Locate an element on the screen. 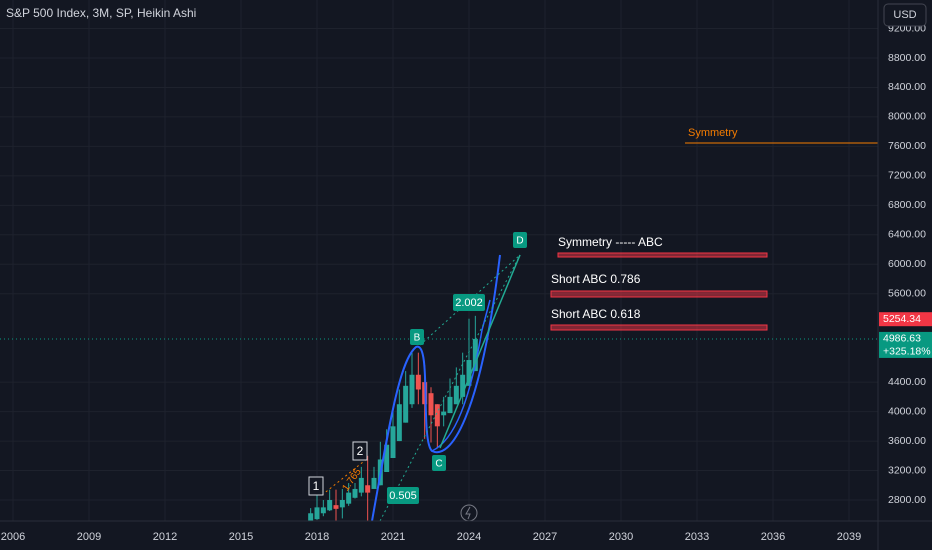 The height and width of the screenshot is (550, 932). candles is located at coordinates (390, 418).